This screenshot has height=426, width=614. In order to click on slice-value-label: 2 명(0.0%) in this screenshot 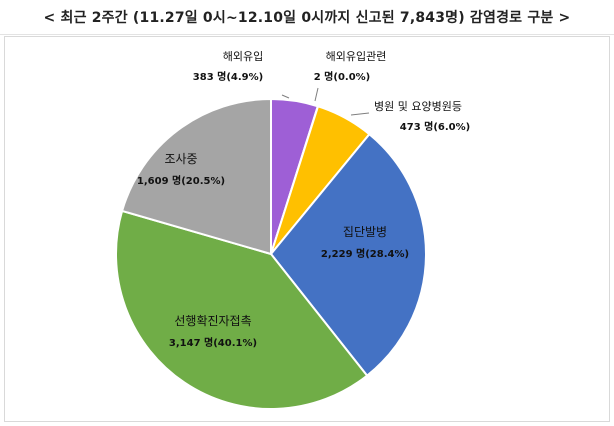, I will do `click(342, 76)`.